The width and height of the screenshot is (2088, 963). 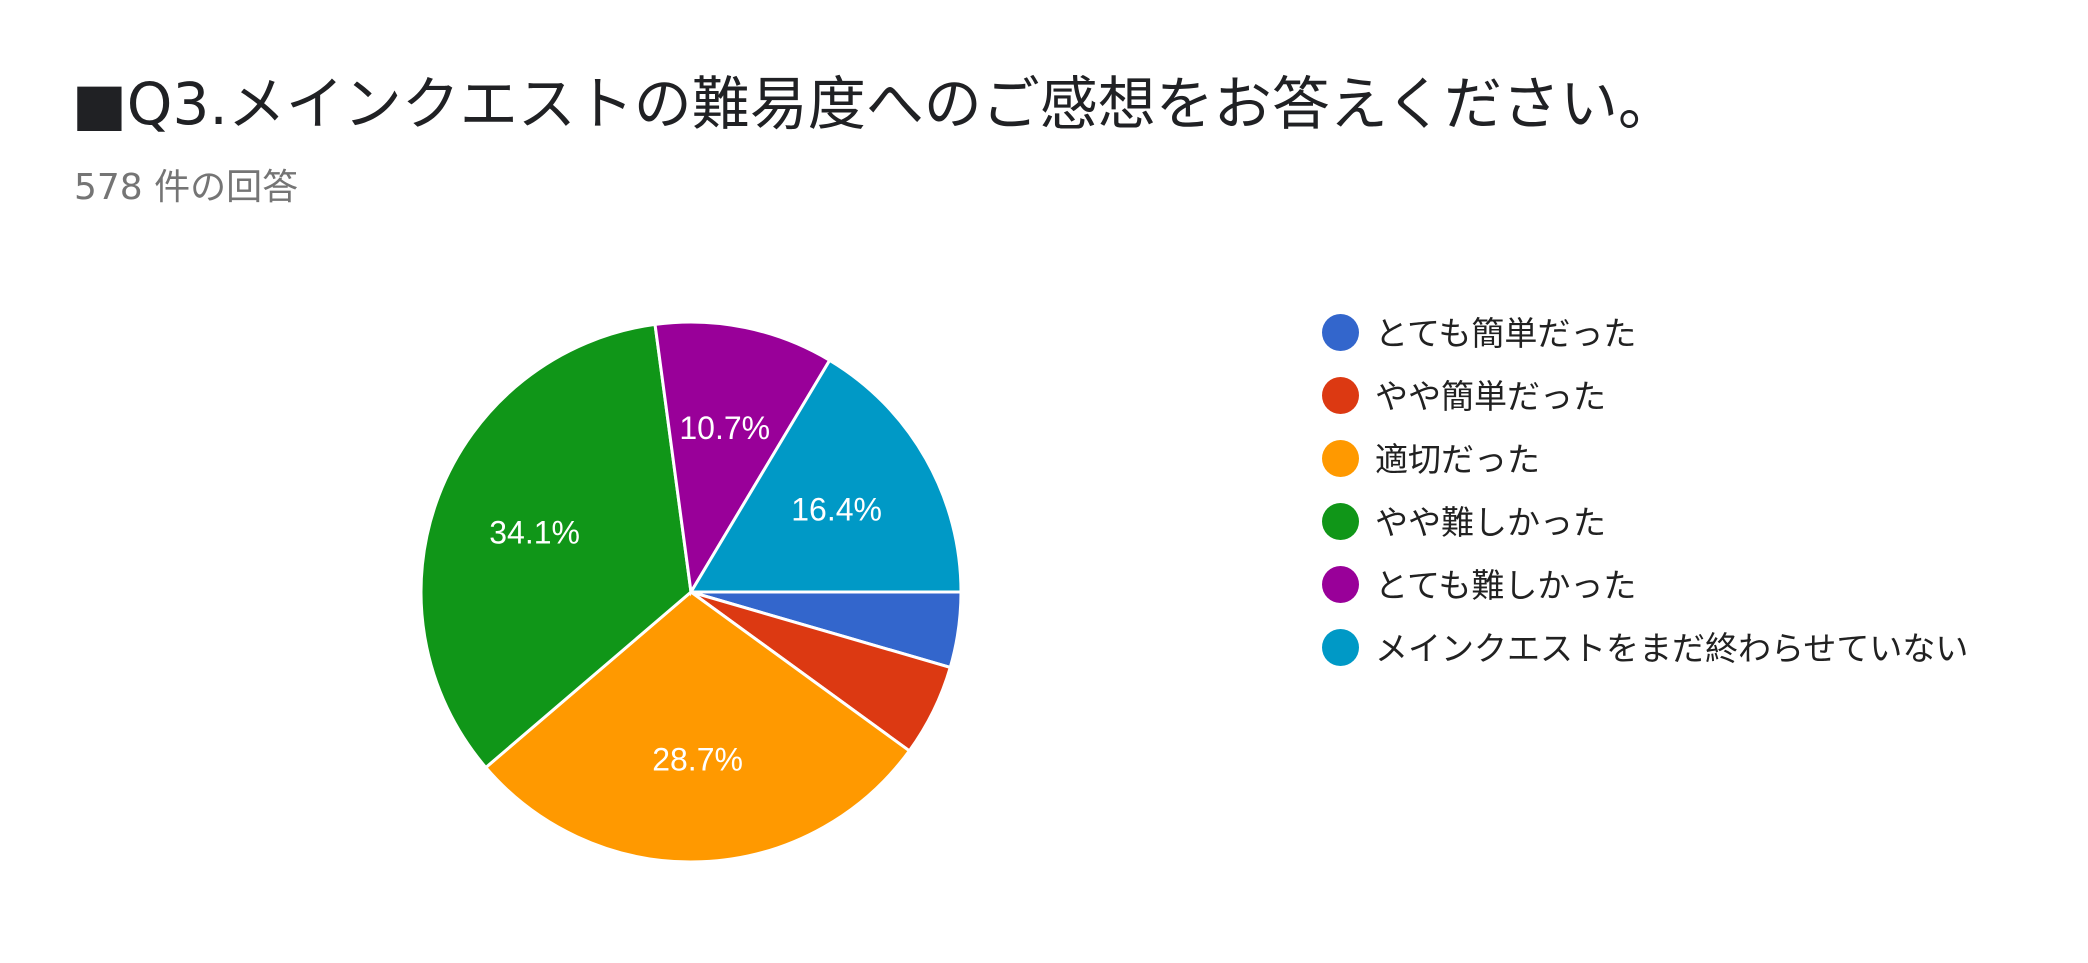 What do you see at coordinates (1672, 334) in the screenshot?
I see `legend-item-0: とても簡単だった` at bounding box center [1672, 334].